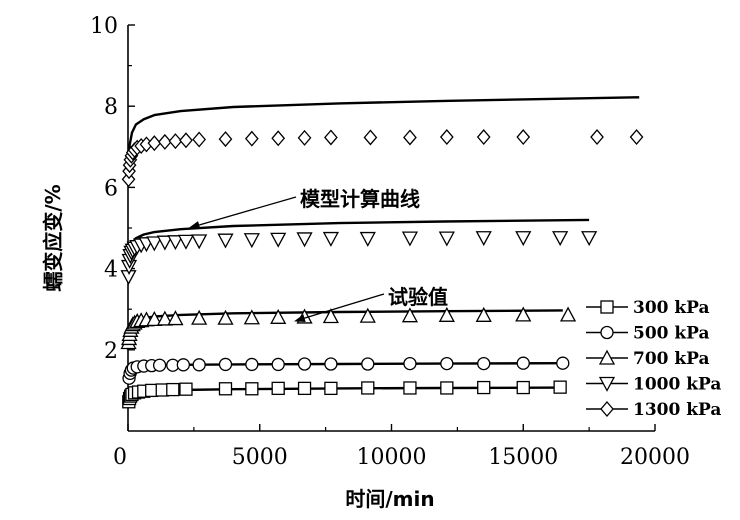 This screenshot has width=740, height=520. I want to click on annotation-model-curve-arrow, so click(247, 211).